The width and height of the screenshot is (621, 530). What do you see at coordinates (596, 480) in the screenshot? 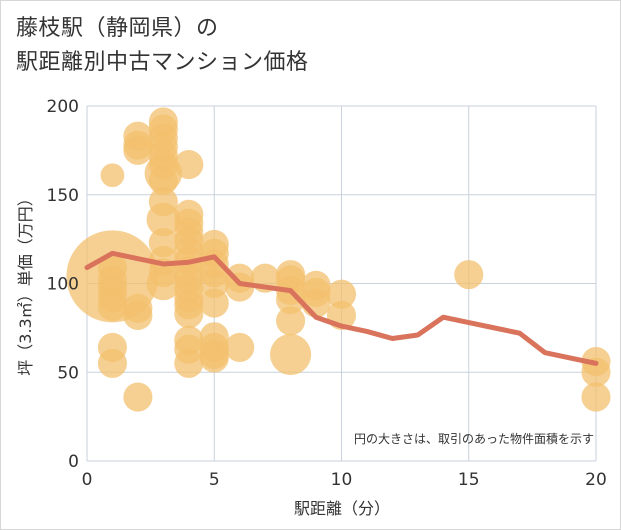
I see `x-tick-label-4: 20` at bounding box center [596, 480].